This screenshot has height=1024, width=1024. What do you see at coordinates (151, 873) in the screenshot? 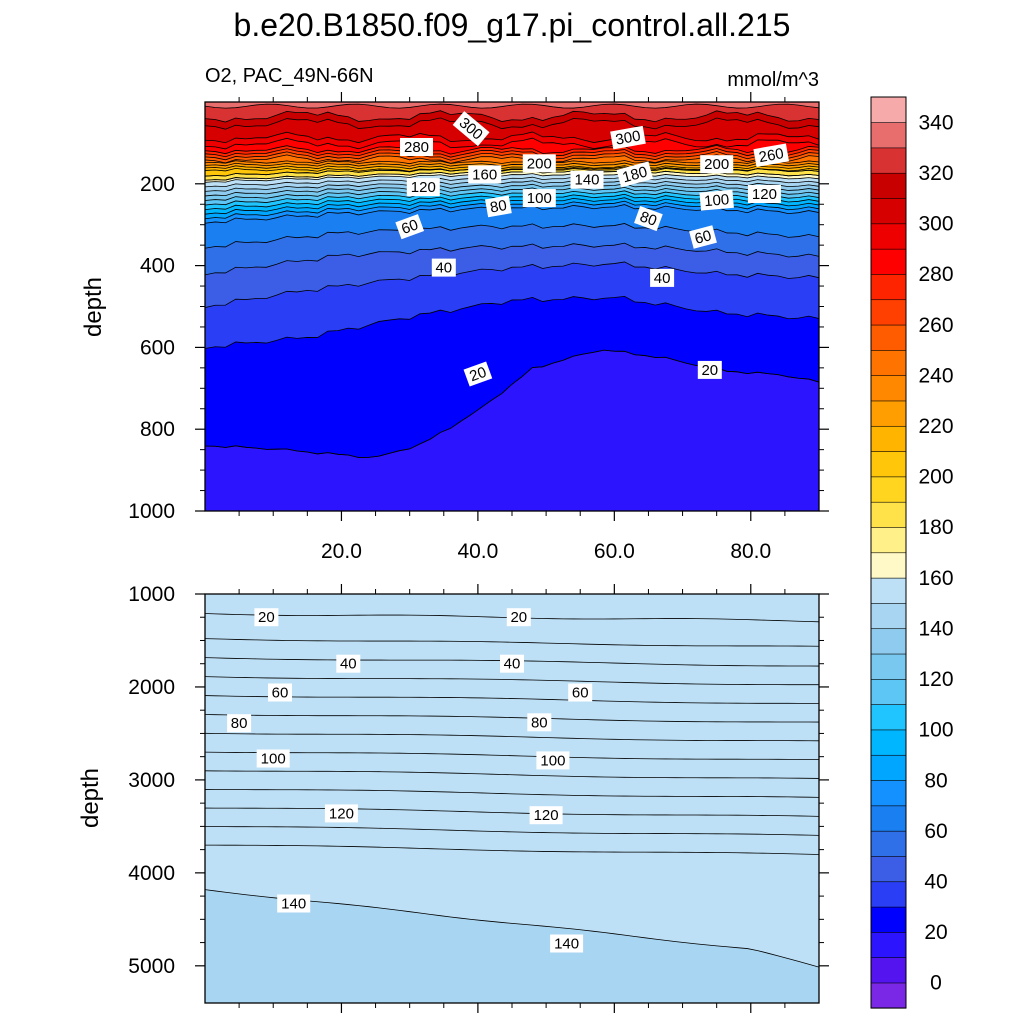
I see `lower-ytick-label: 4000` at bounding box center [151, 873].